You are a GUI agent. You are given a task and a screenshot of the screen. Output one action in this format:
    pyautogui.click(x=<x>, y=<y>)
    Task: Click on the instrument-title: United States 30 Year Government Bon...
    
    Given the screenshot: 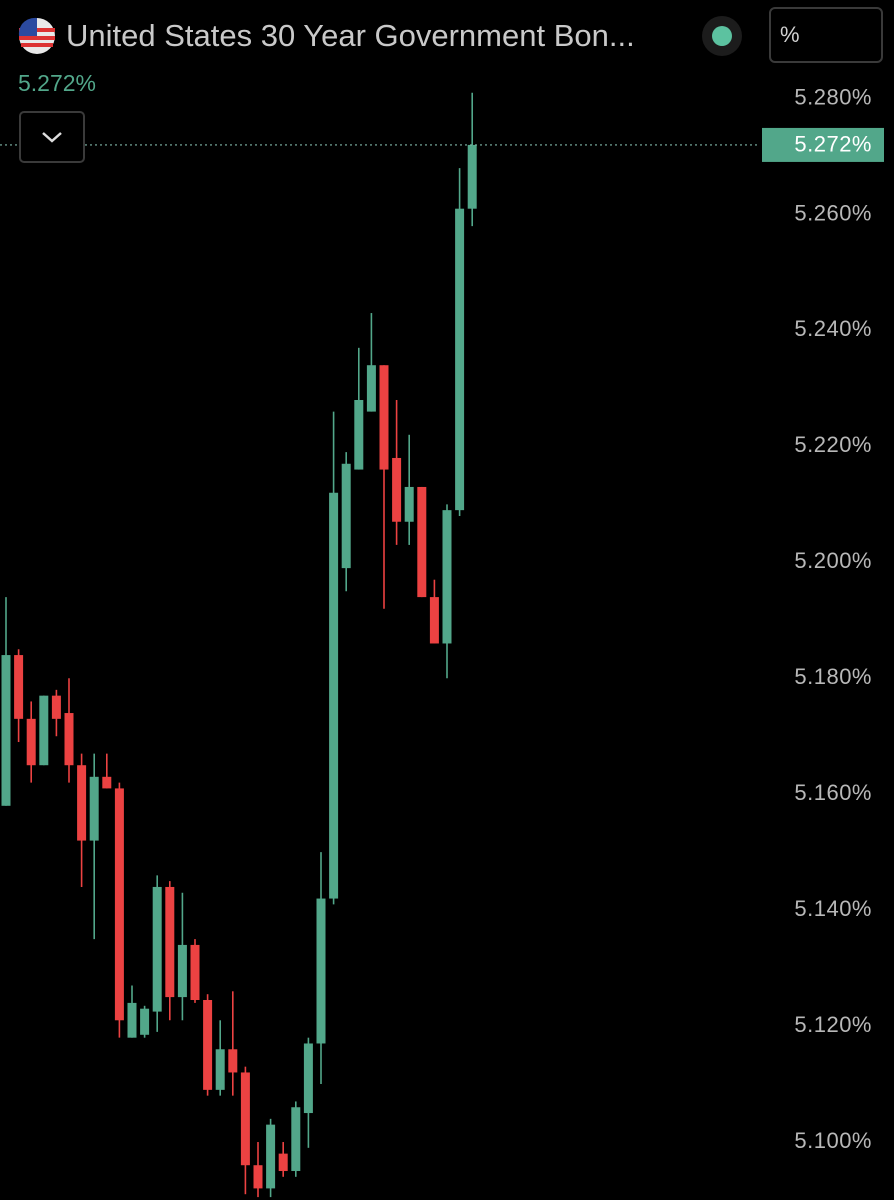 What is the action you would take?
    pyautogui.click(x=350, y=35)
    